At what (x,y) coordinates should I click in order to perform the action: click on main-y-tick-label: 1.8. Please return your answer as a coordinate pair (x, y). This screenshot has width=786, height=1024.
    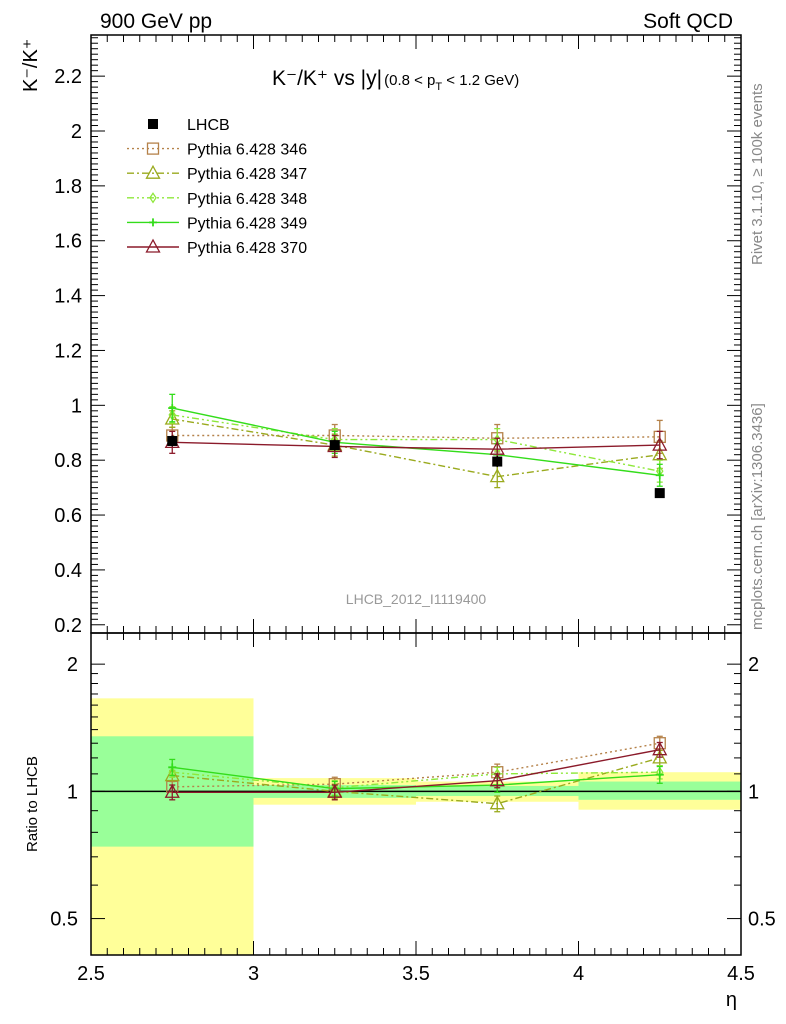
    Looking at the image, I should click on (68, 187).